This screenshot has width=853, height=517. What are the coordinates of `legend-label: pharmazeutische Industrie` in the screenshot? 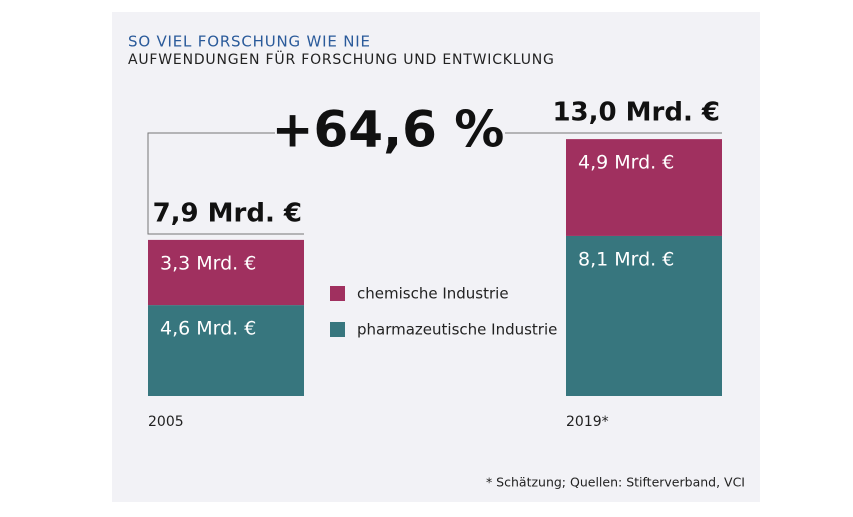 It's located at (457, 330).